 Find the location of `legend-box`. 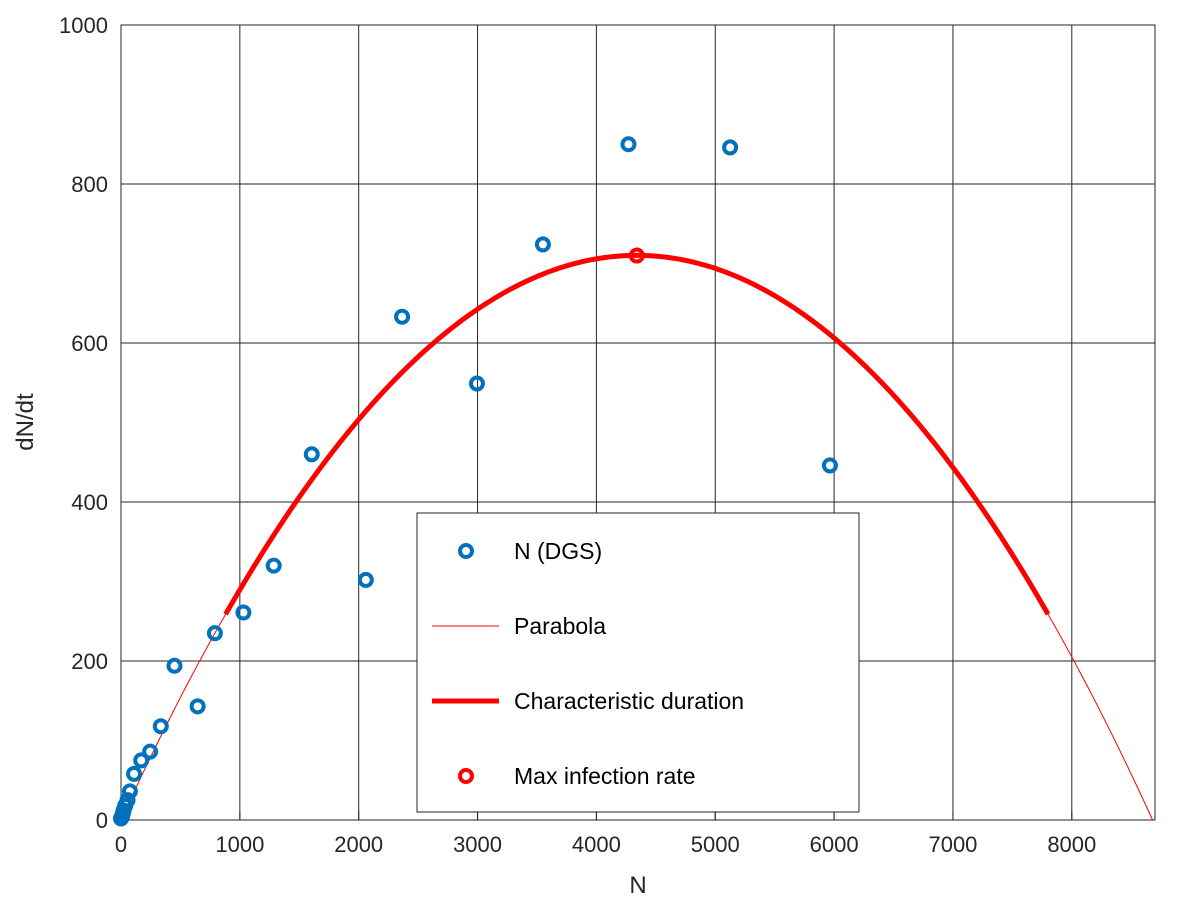

legend-box is located at coordinates (638, 662).